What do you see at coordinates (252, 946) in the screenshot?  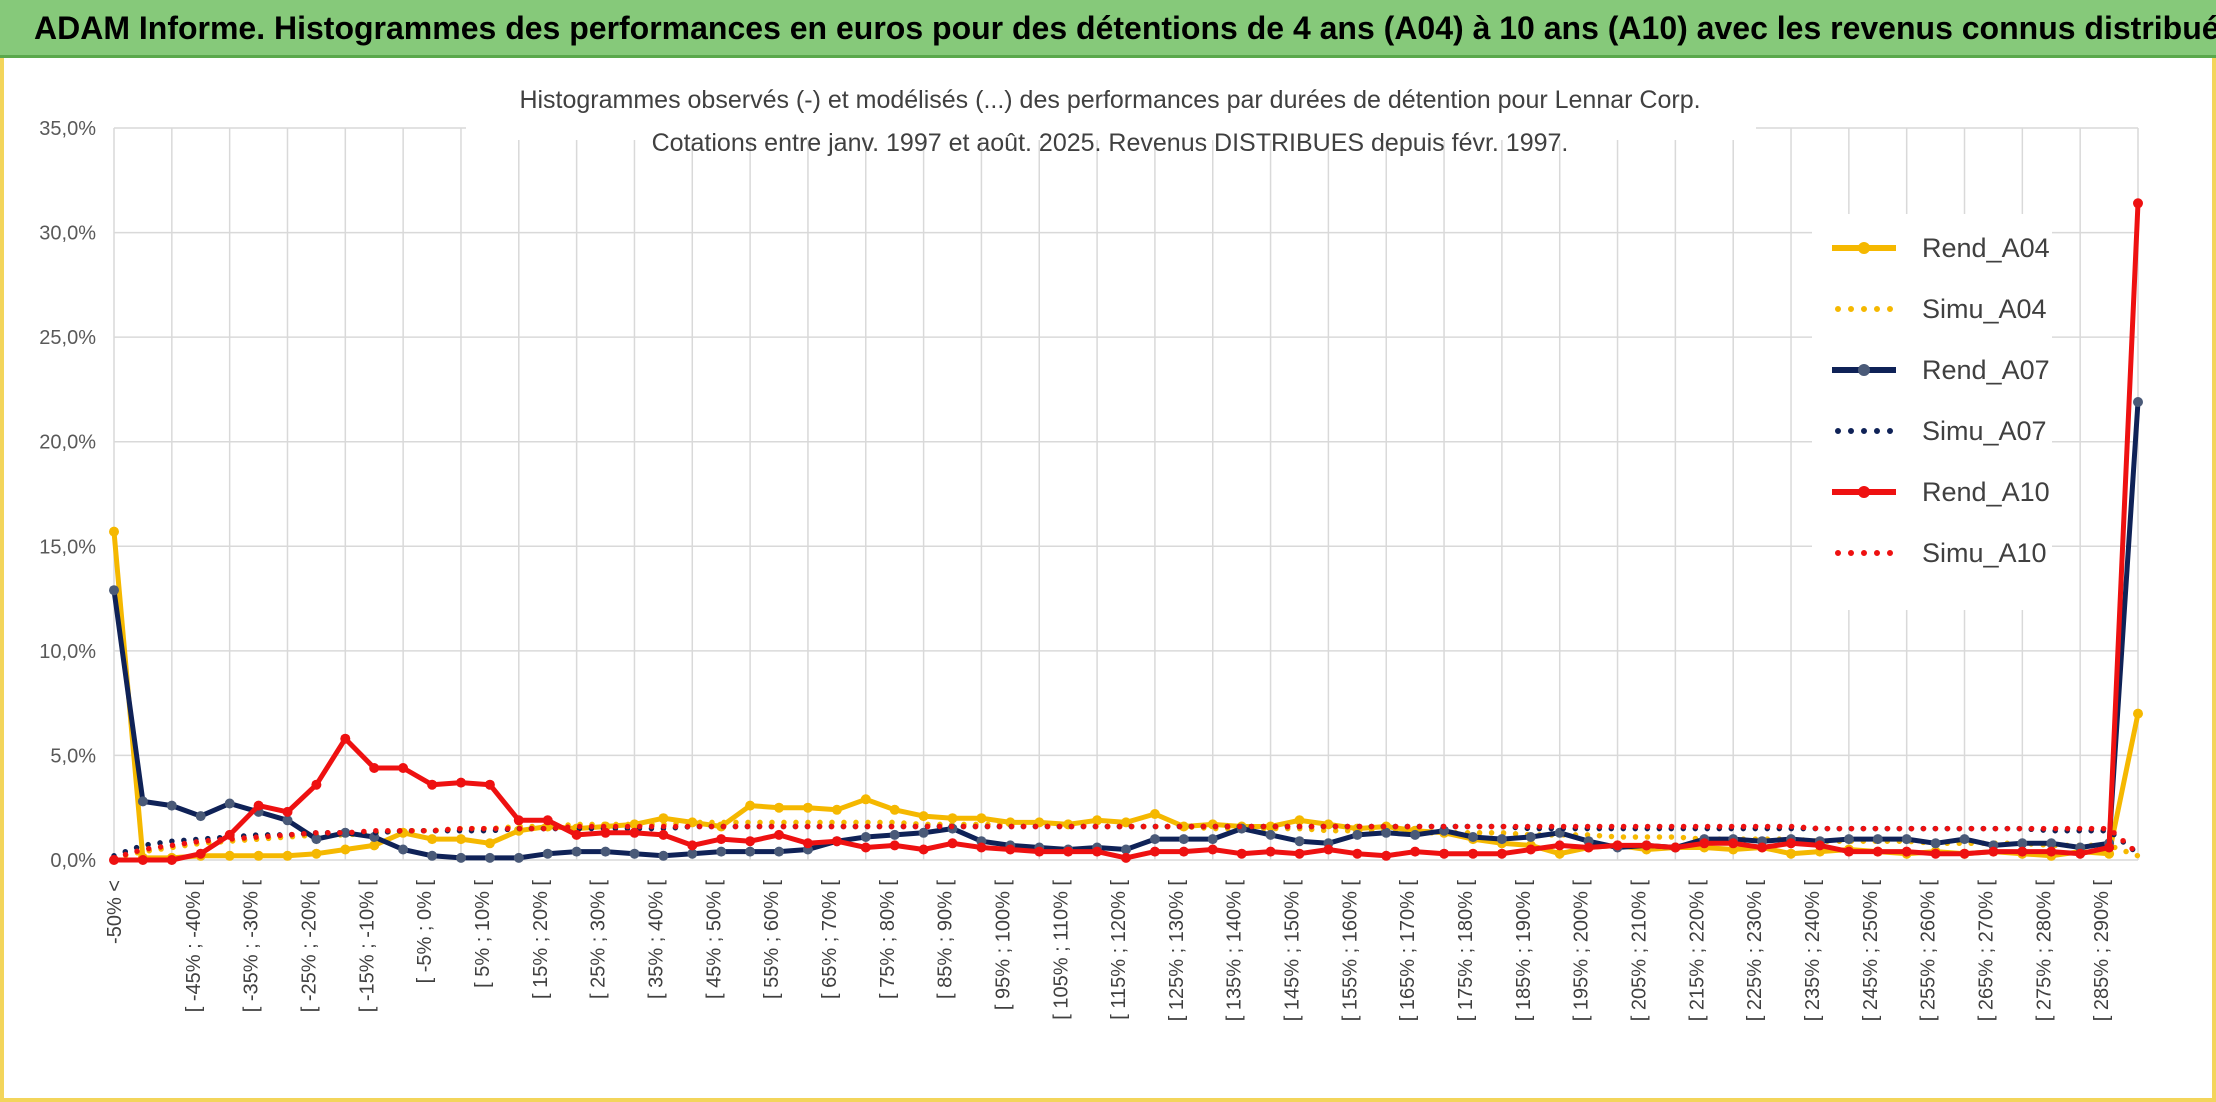 I see `x-tick-label: [ -35% ; -30% [` at bounding box center [252, 946].